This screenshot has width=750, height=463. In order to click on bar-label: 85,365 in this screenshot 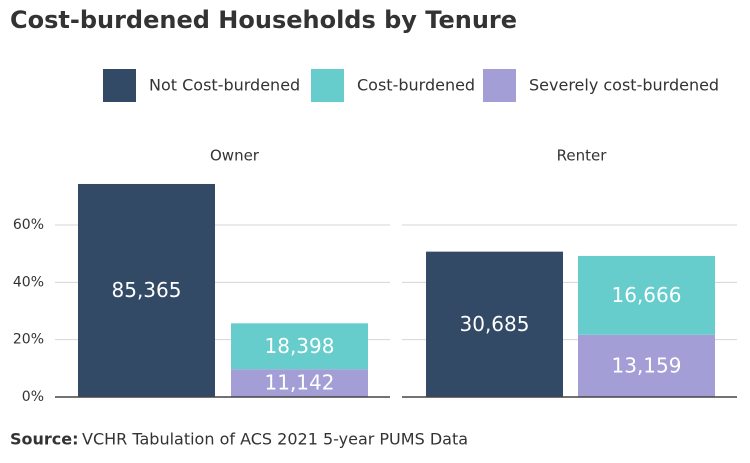, I will do `click(147, 290)`.